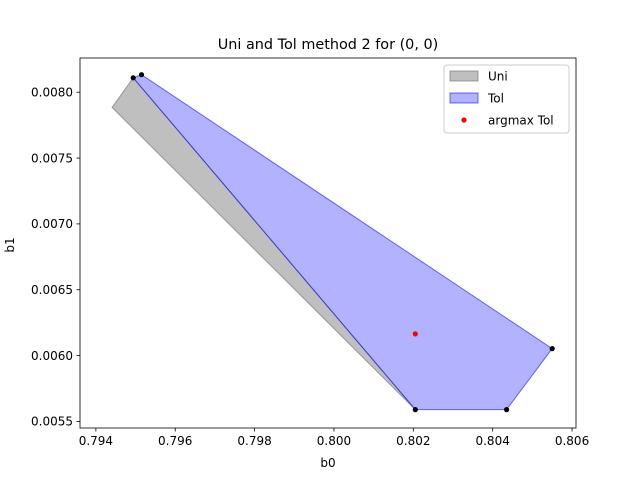  I want to click on legend-label: Tol, so click(495, 98).